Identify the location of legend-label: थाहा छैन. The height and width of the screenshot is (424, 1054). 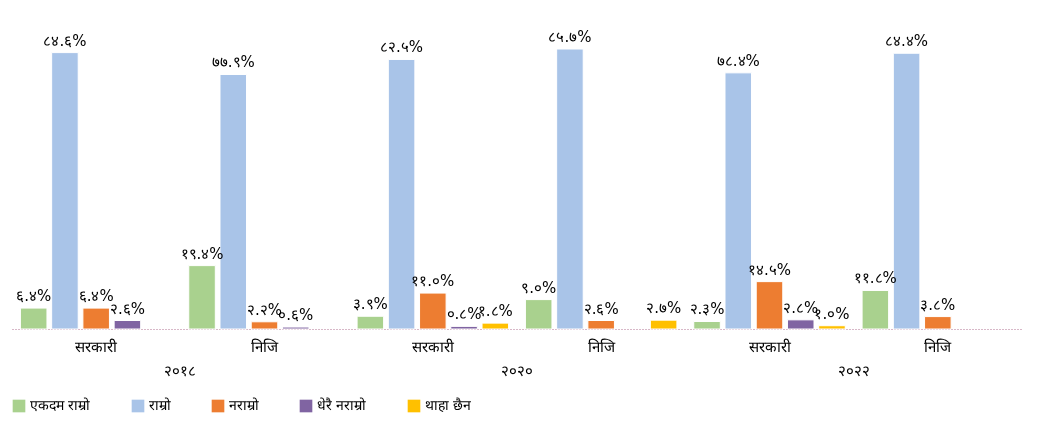
(448, 405).